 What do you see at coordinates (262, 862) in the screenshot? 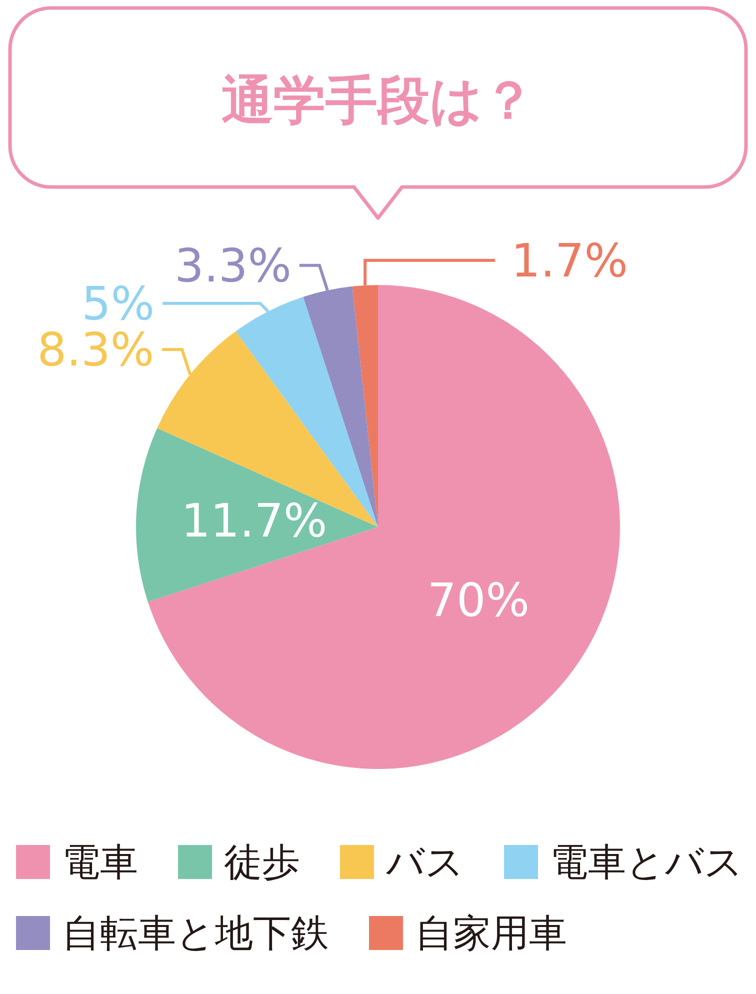
I see `legend-label: 徒歩` at bounding box center [262, 862].